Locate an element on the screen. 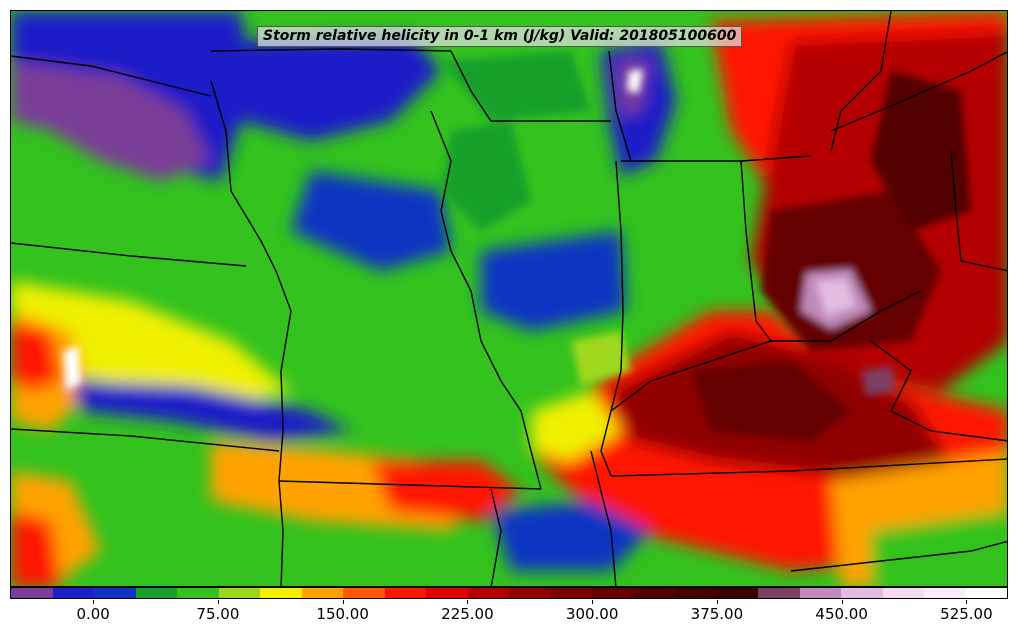 The width and height of the screenshot is (1018, 633). mississippi-river is located at coordinates (251, 333).